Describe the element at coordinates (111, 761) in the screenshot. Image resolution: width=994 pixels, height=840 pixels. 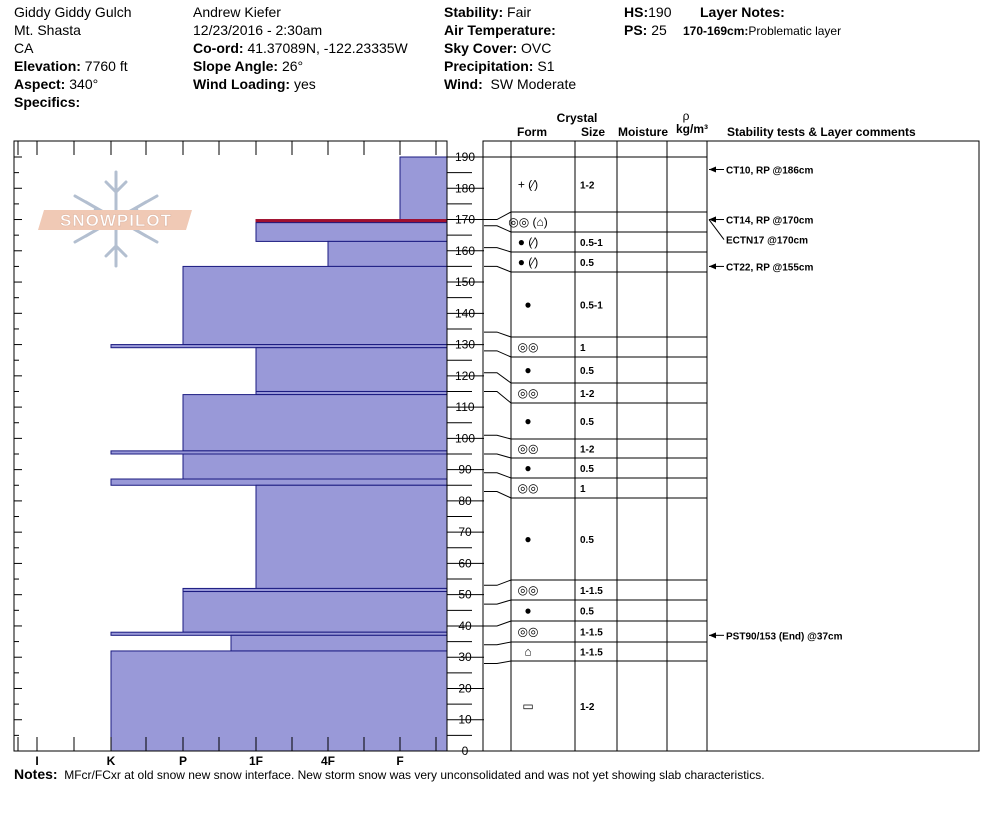
I see `hardness-label-K: K` at that location.